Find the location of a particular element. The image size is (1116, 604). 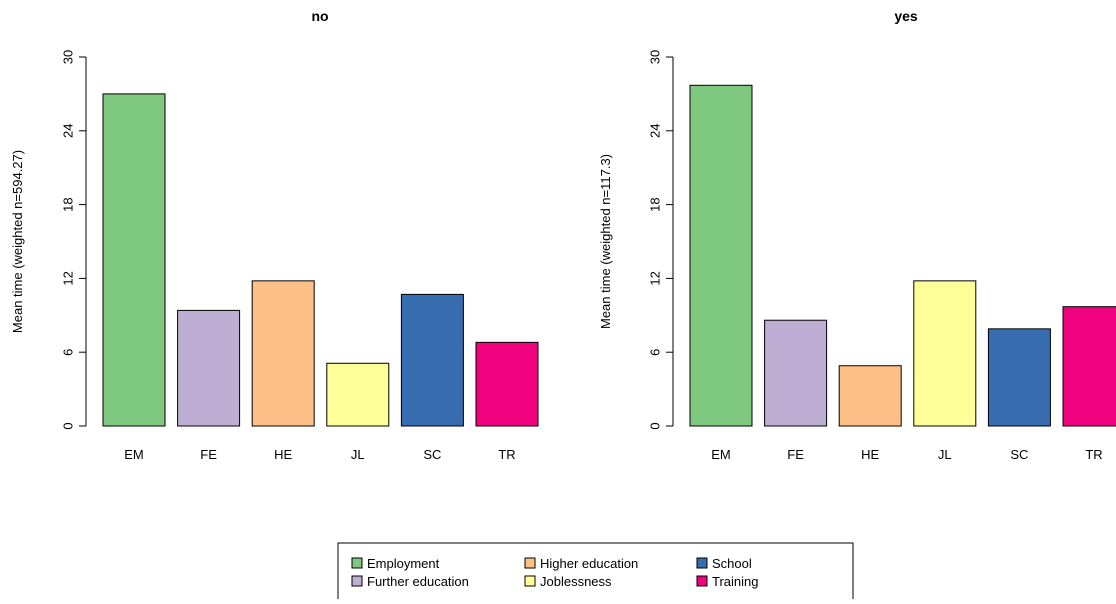

legend-label: Training is located at coordinates (735, 581).